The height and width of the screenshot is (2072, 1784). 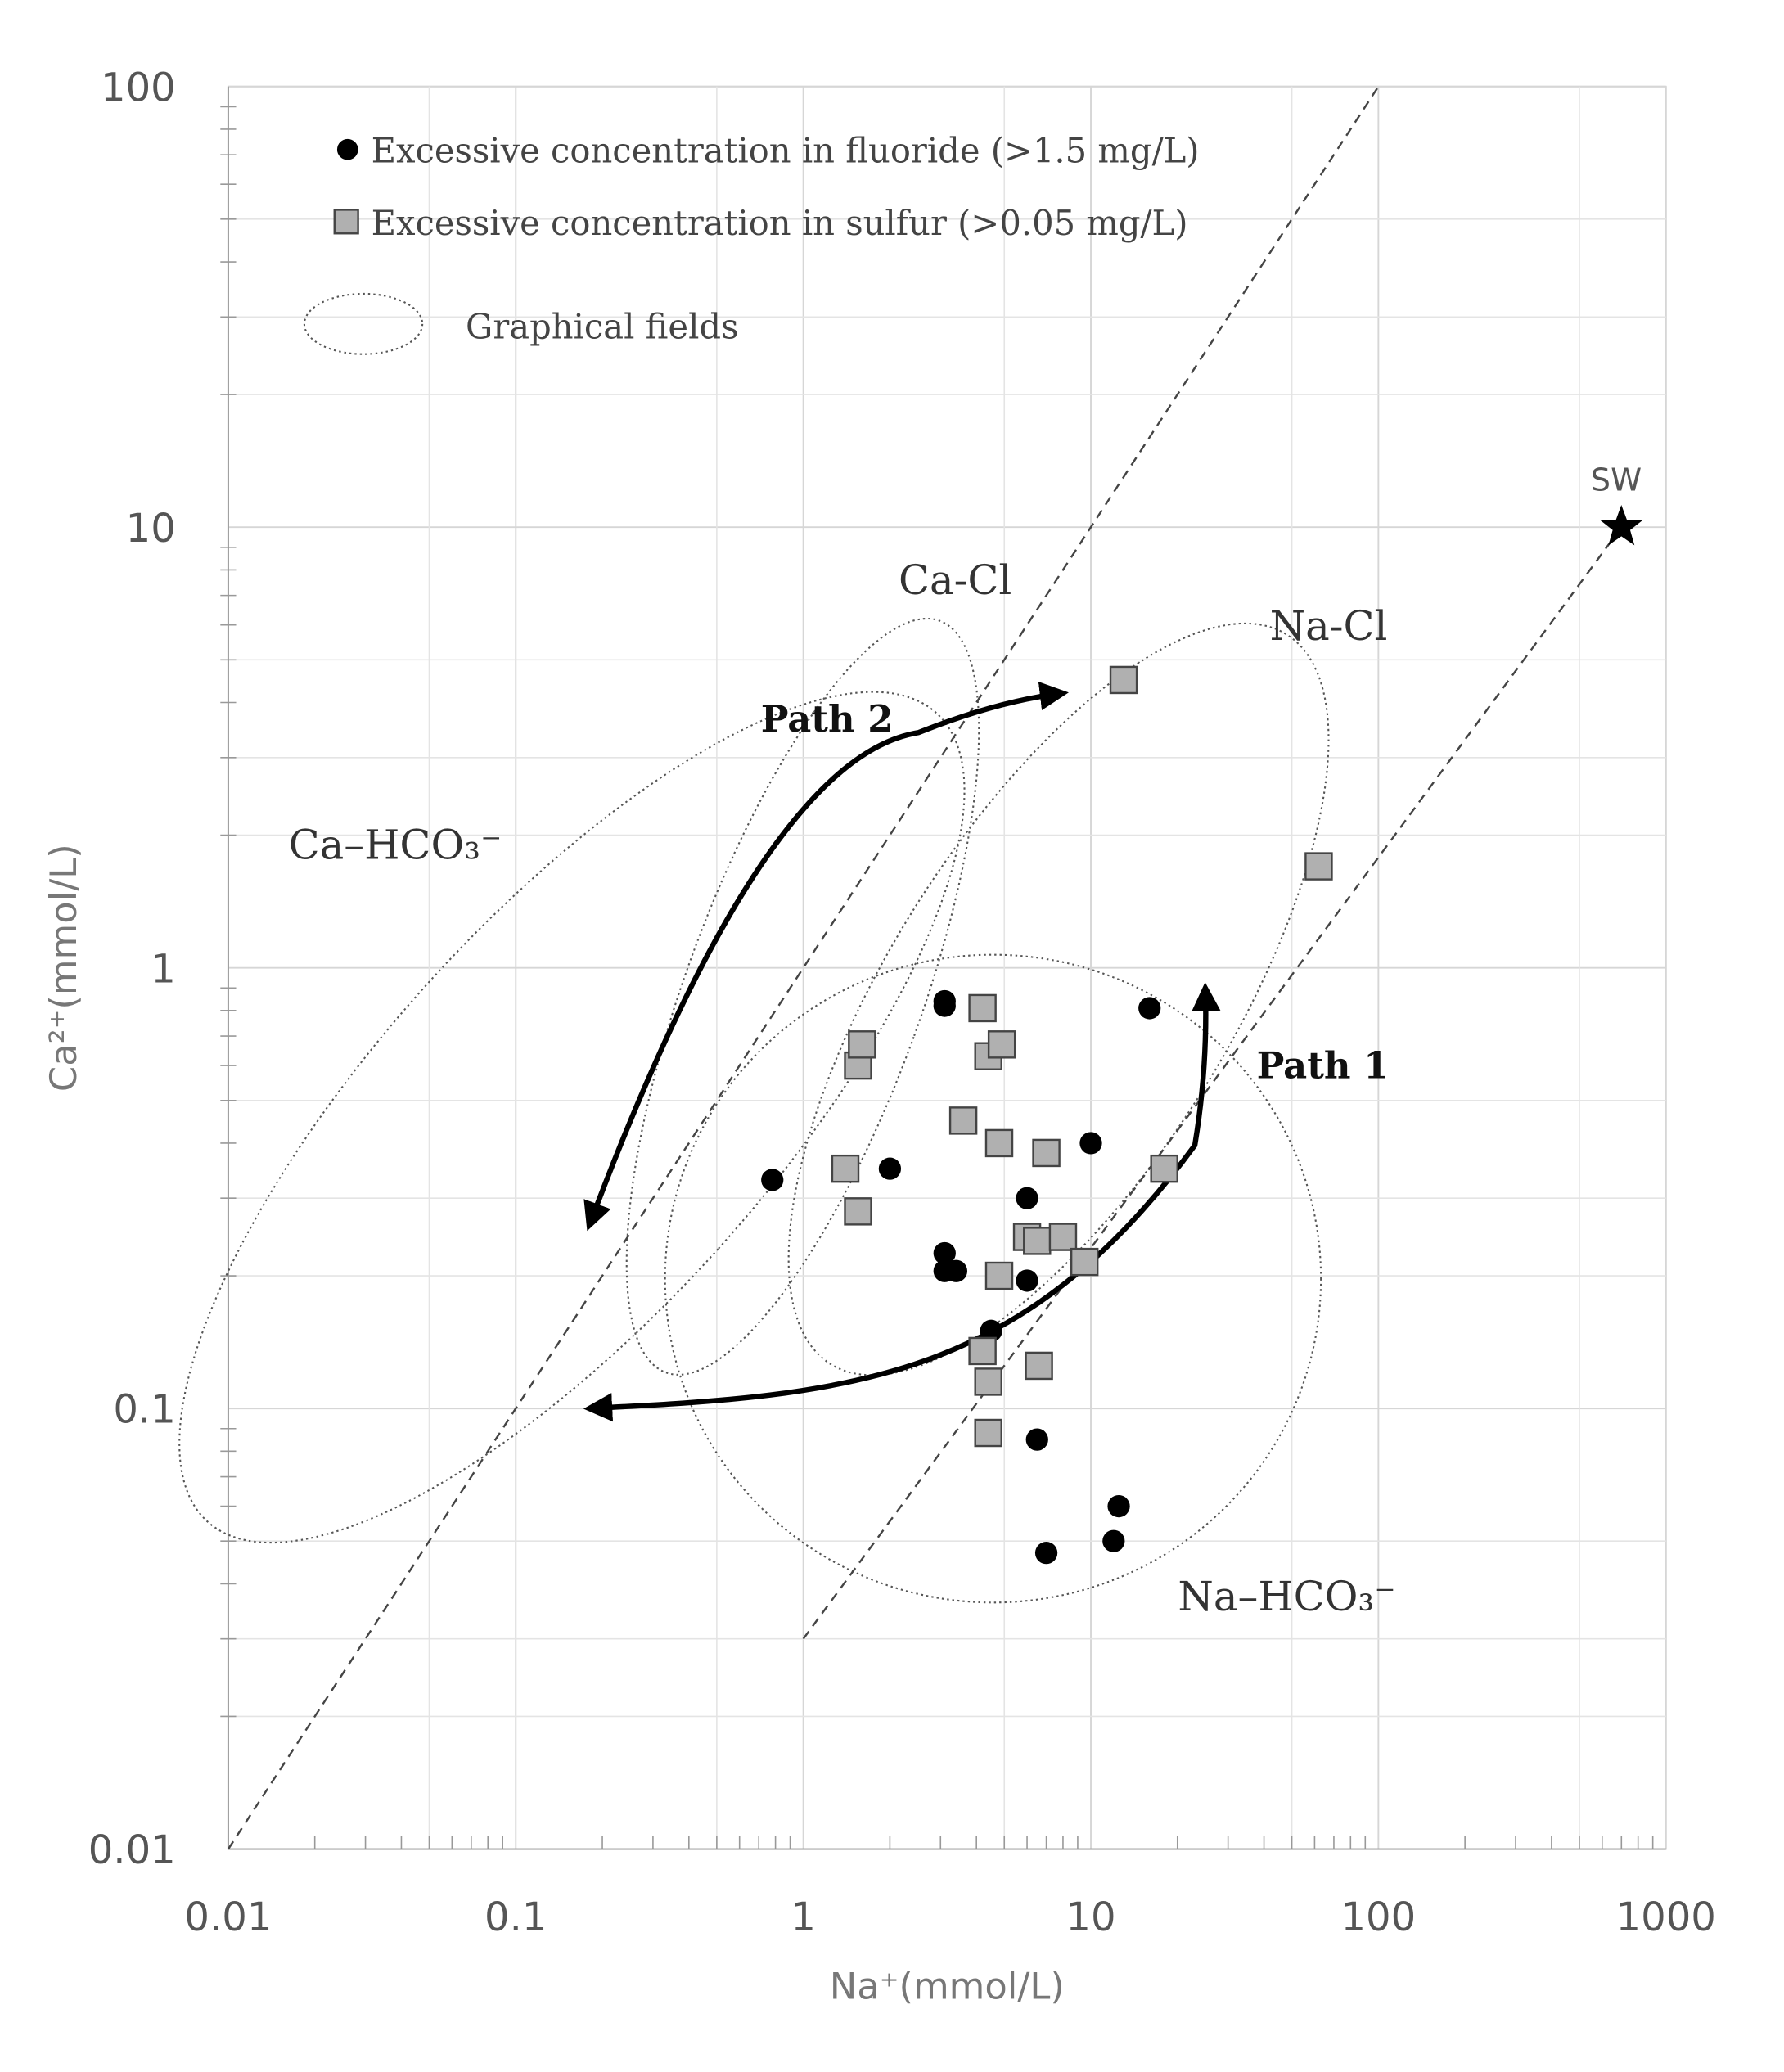 I want to click on path-label-2: Path 2, so click(x=828, y=719).